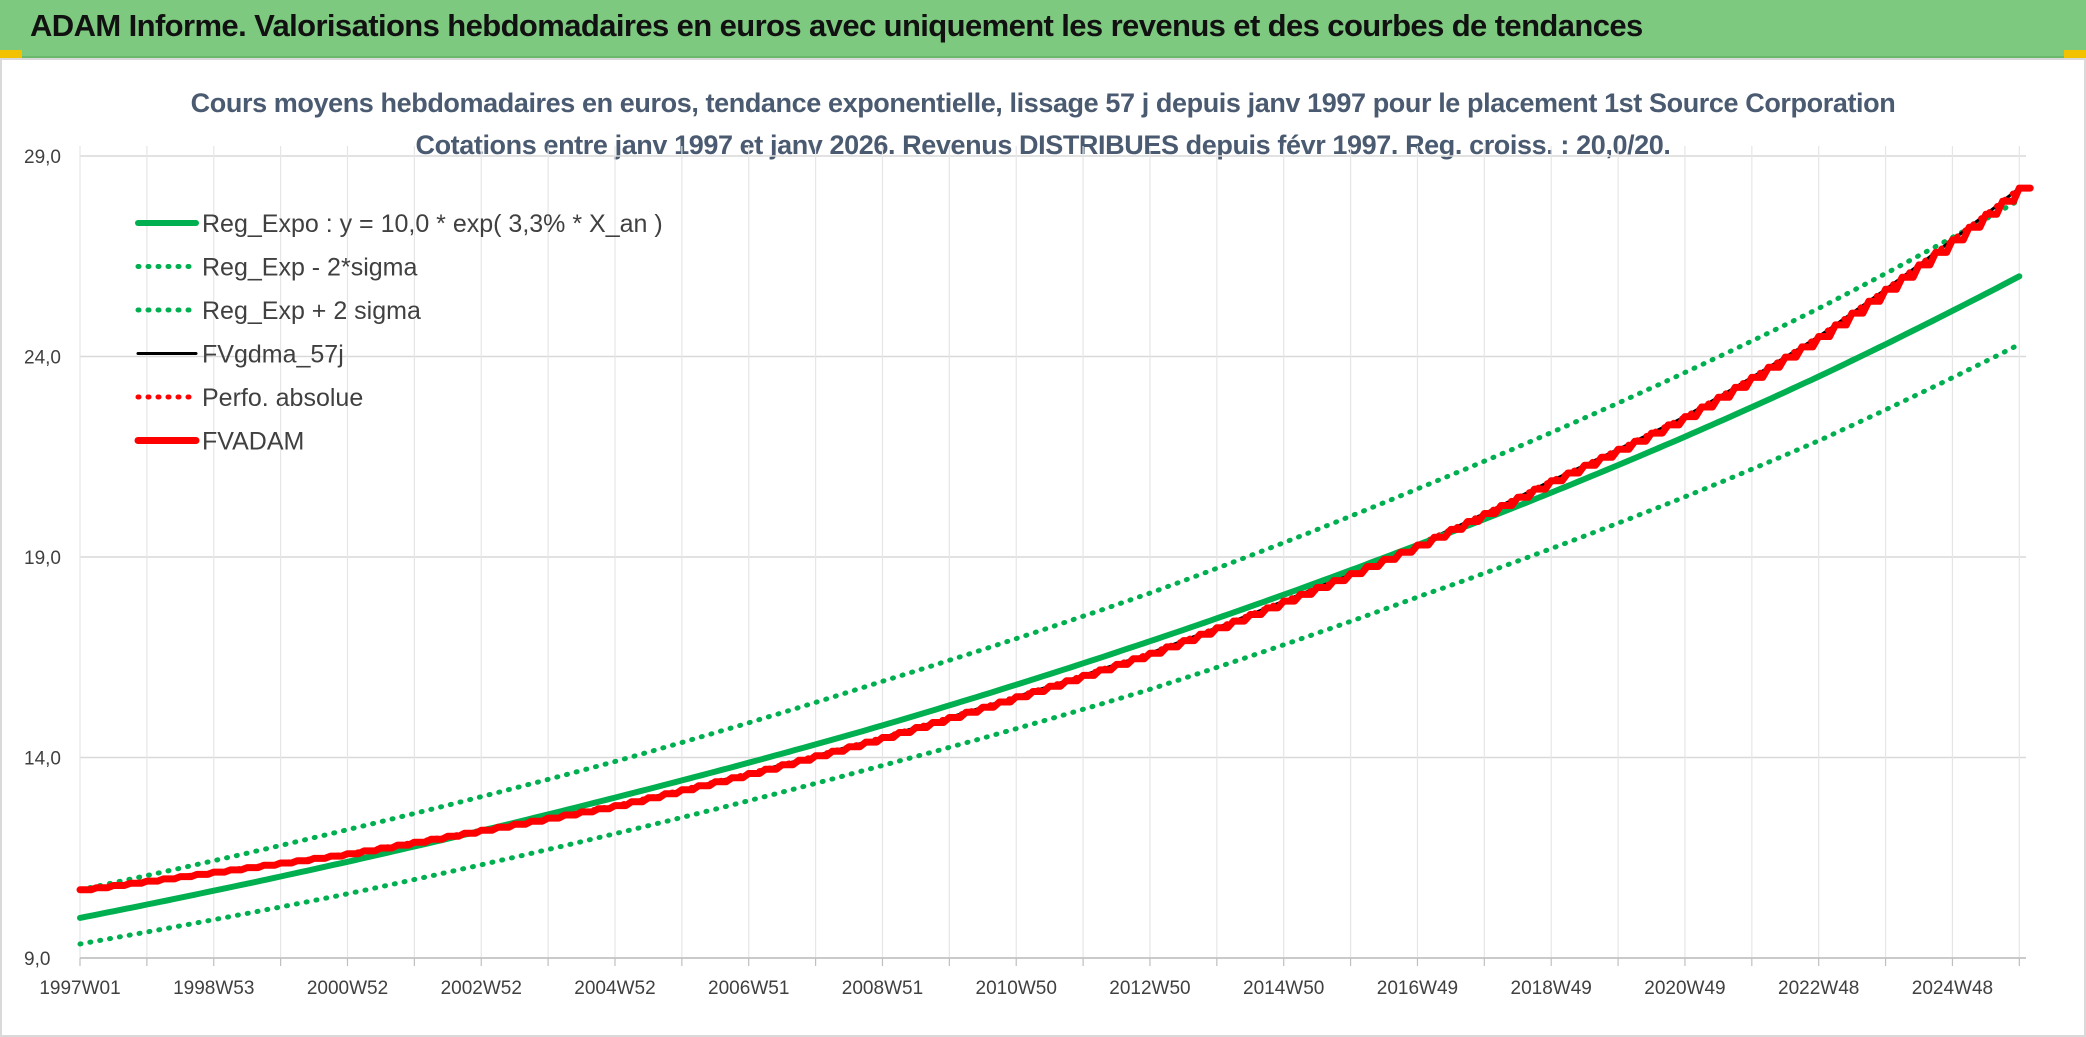 The width and height of the screenshot is (2086, 1037). Describe the element at coordinates (1283, 988) in the screenshot. I see `x-tick-label: 2014W50` at that location.